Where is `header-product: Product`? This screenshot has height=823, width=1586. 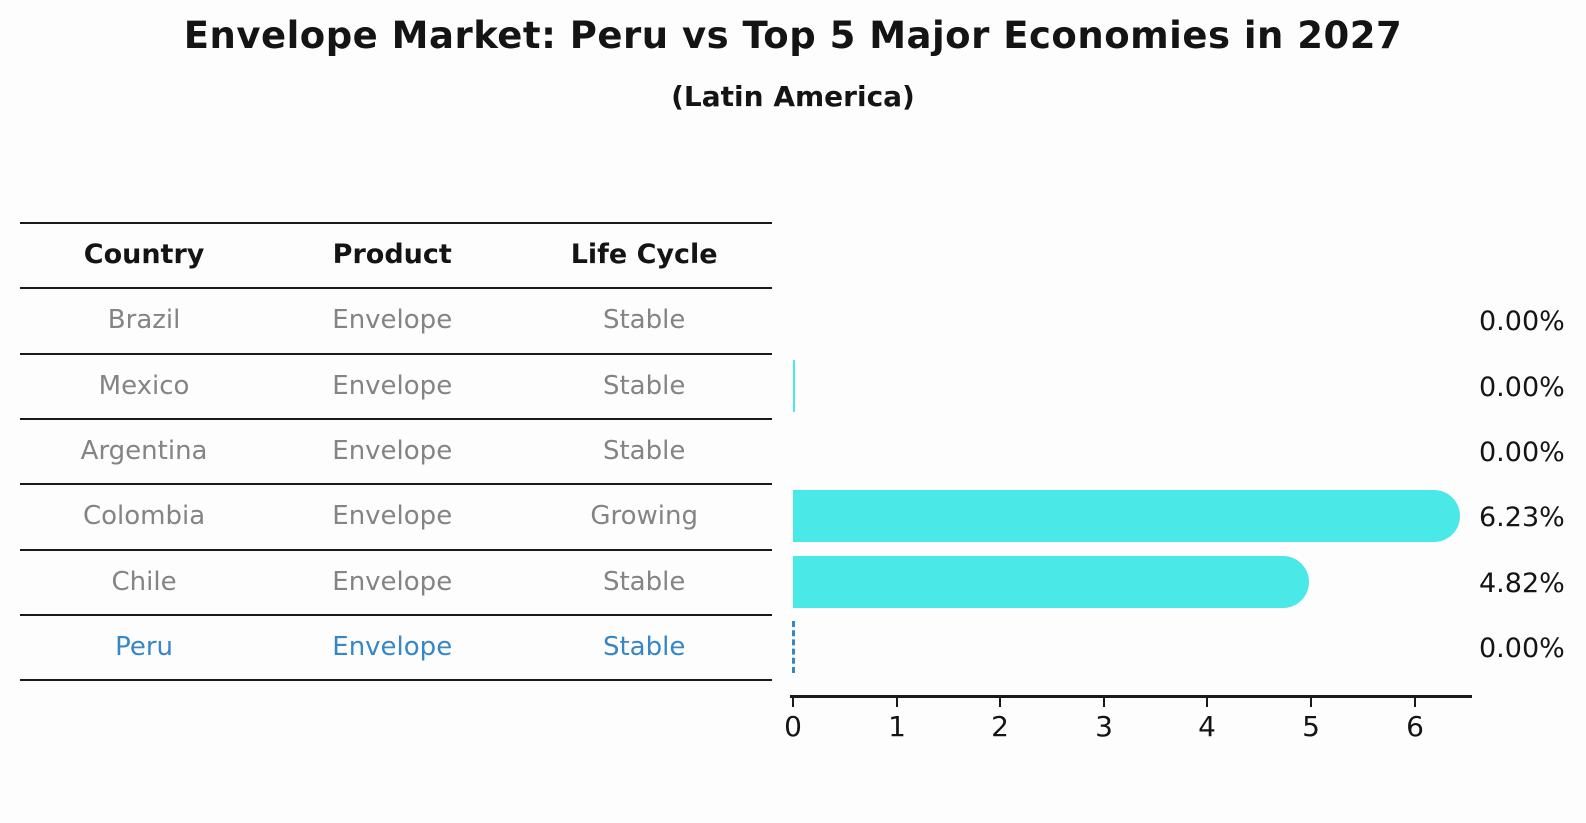 header-product: Product is located at coordinates (392, 254).